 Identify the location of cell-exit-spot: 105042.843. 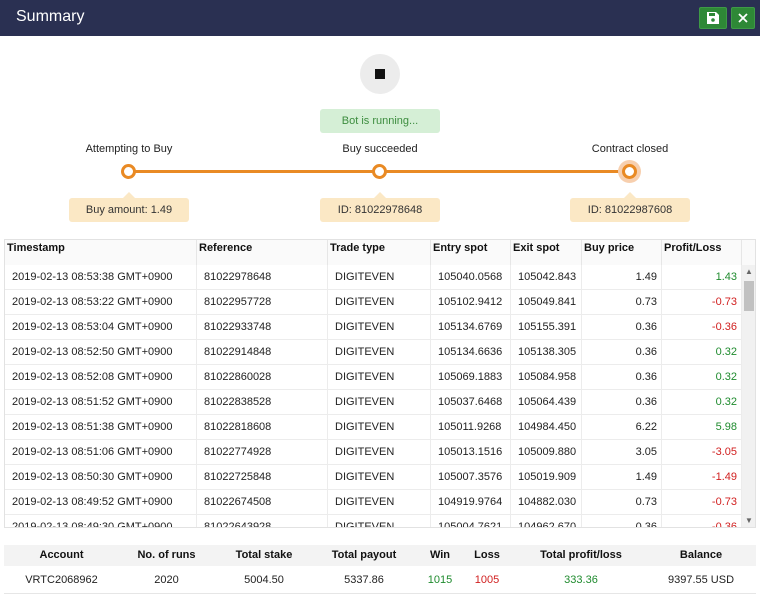
(546, 277).